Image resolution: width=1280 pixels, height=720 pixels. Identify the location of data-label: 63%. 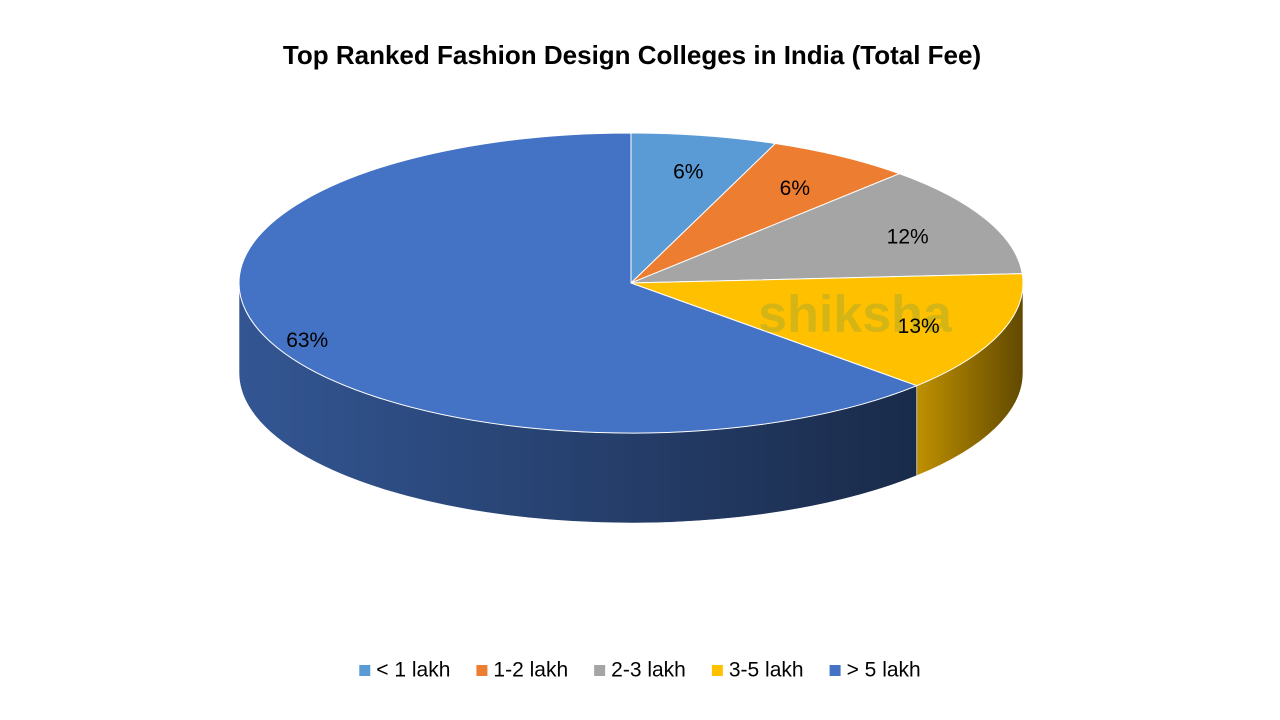
(307, 340).